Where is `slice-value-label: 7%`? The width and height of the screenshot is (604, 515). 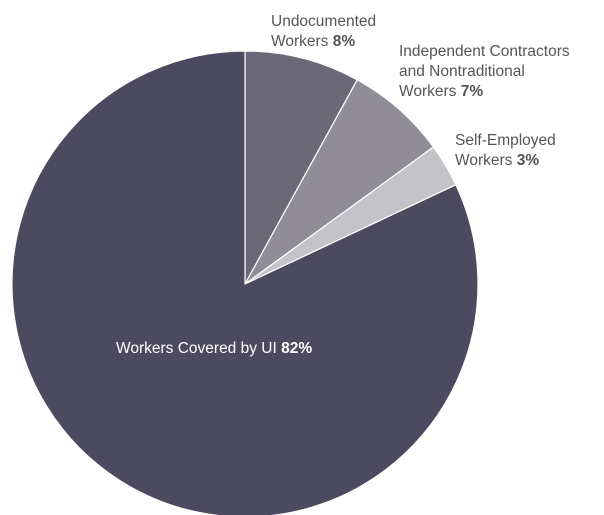 slice-value-label: 7% is located at coordinates (472, 91).